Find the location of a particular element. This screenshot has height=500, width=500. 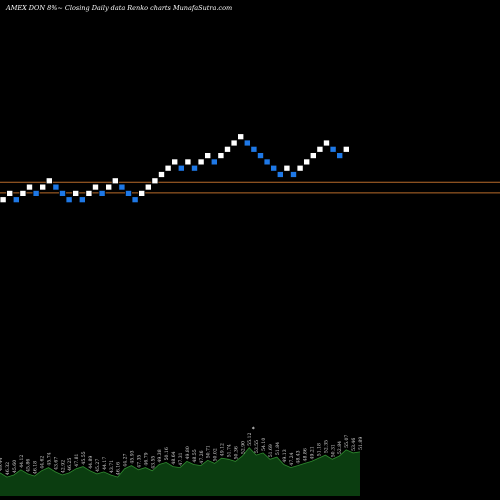

volume-label: 44.89 is located at coordinates (91, 462).